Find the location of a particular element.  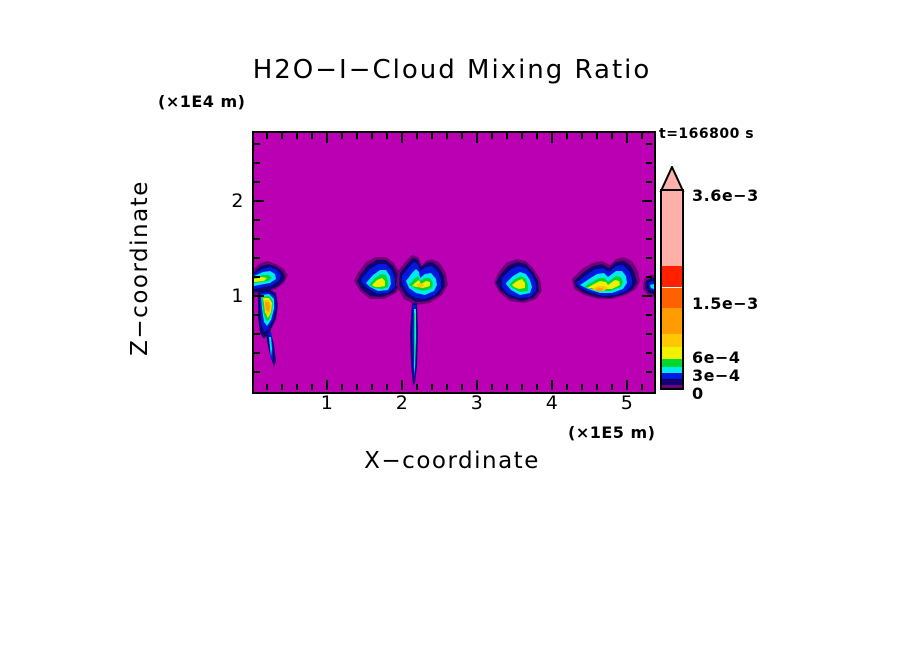

x-tick-label: 1 is located at coordinates (327, 403).